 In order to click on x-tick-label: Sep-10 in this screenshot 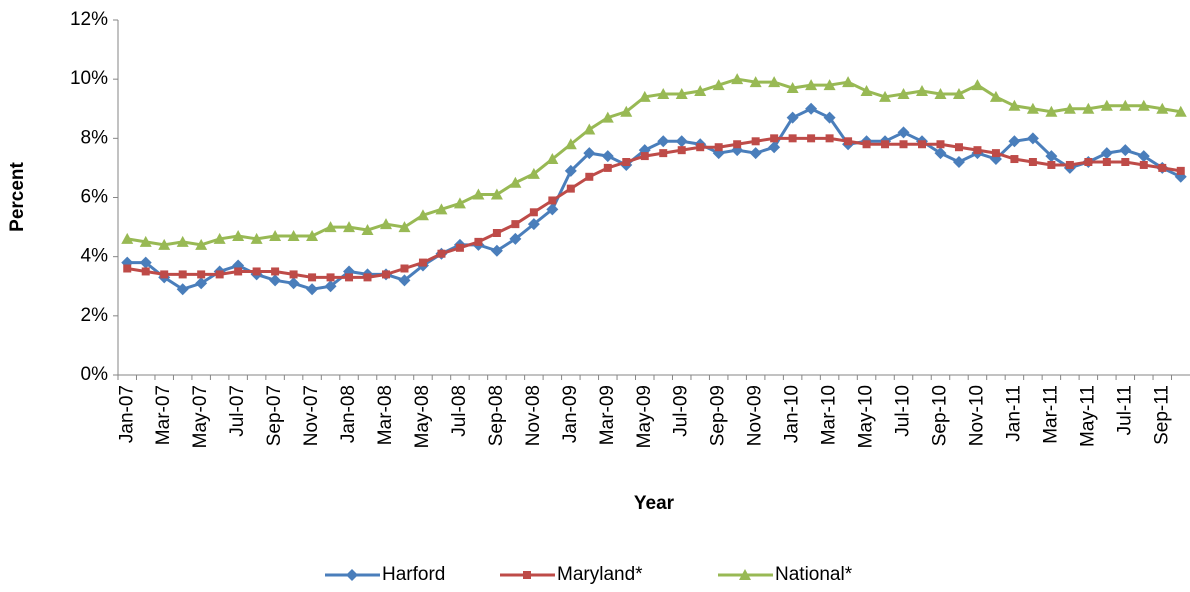, I will do `click(939, 415)`.